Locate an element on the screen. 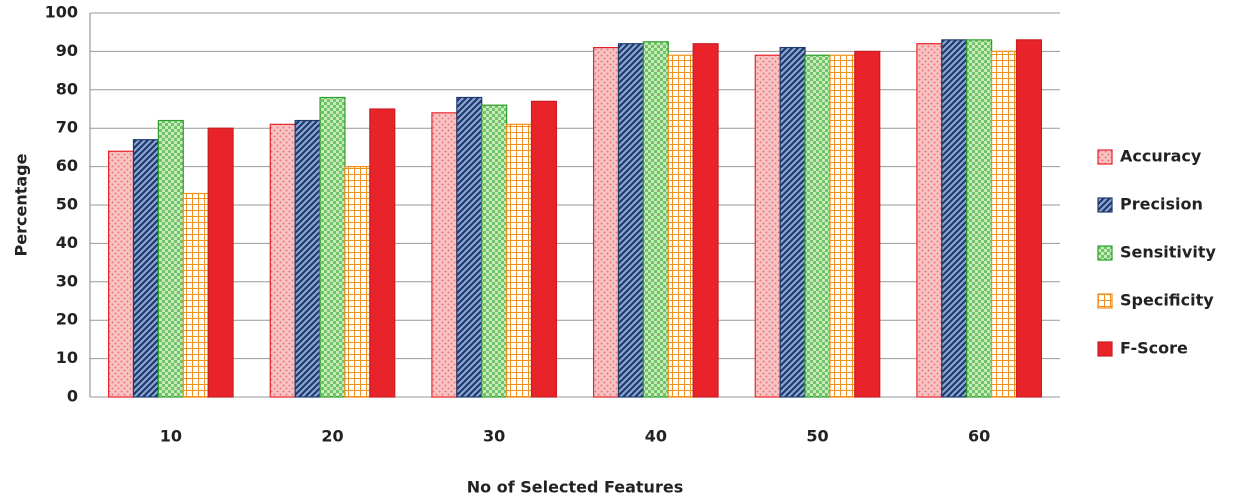 Image resolution: width=1250 pixels, height=501 pixels. y-tick-label: 10 is located at coordinates (67, 357).